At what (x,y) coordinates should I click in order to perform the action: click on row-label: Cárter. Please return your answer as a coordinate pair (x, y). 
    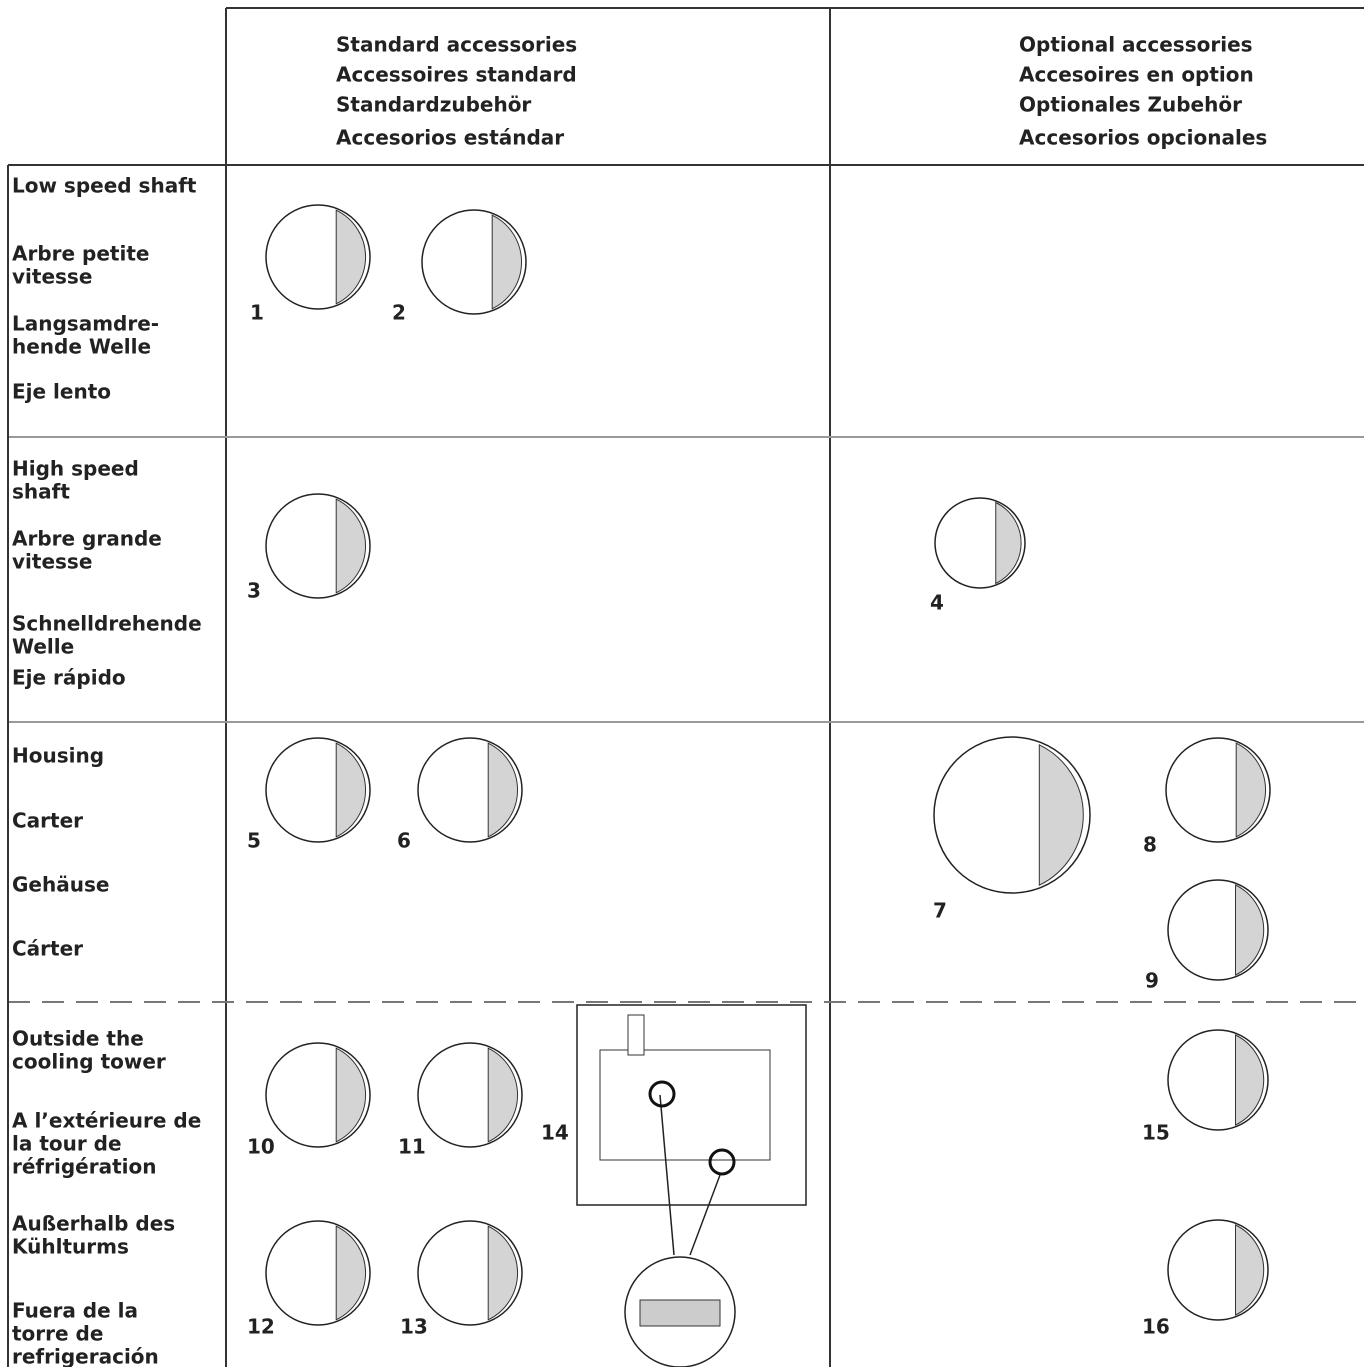
    Looking at the image, I should click on (47, 949).